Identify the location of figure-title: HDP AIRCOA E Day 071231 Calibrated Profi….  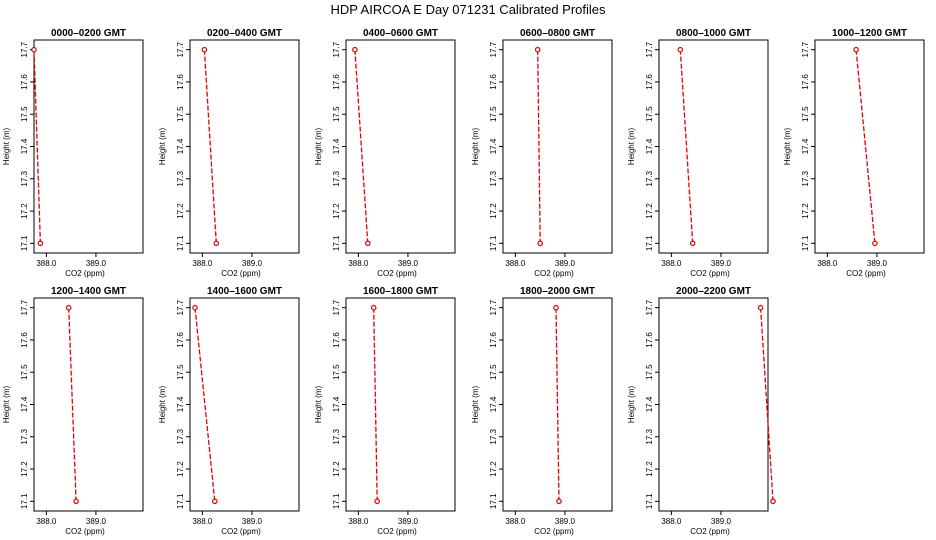
(468, 9).